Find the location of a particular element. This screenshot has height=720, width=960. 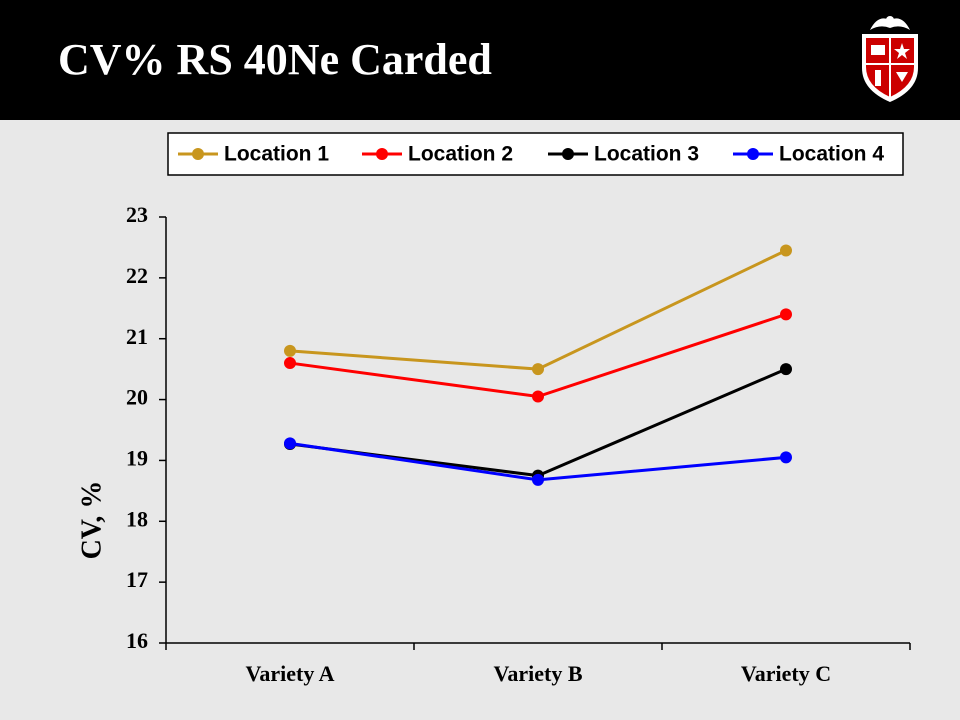

y-tick-label: 22 is located at coordinates (137, 275).